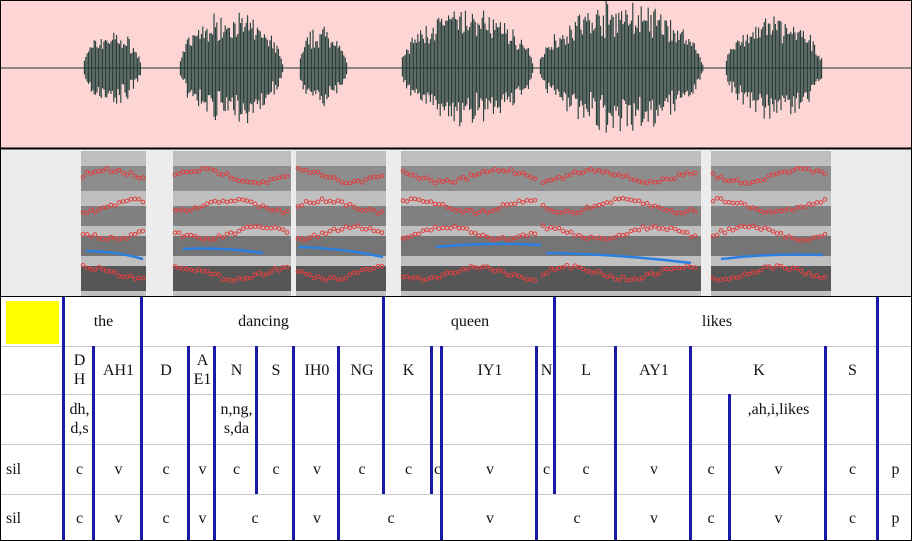  What do you see at coordinates (456, 346) in the screenshot?
I see `tier-divider` at bounding box center [456, 346].